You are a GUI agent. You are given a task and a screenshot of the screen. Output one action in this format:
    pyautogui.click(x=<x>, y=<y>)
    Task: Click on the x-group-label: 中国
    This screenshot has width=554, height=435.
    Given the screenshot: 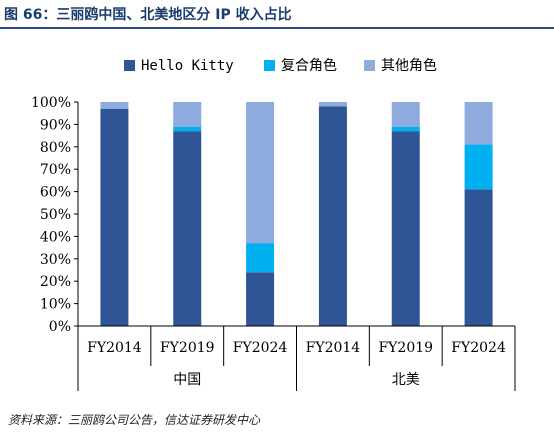 What is the action you would take?
    pyautogui.click(x=187, y=380)
    